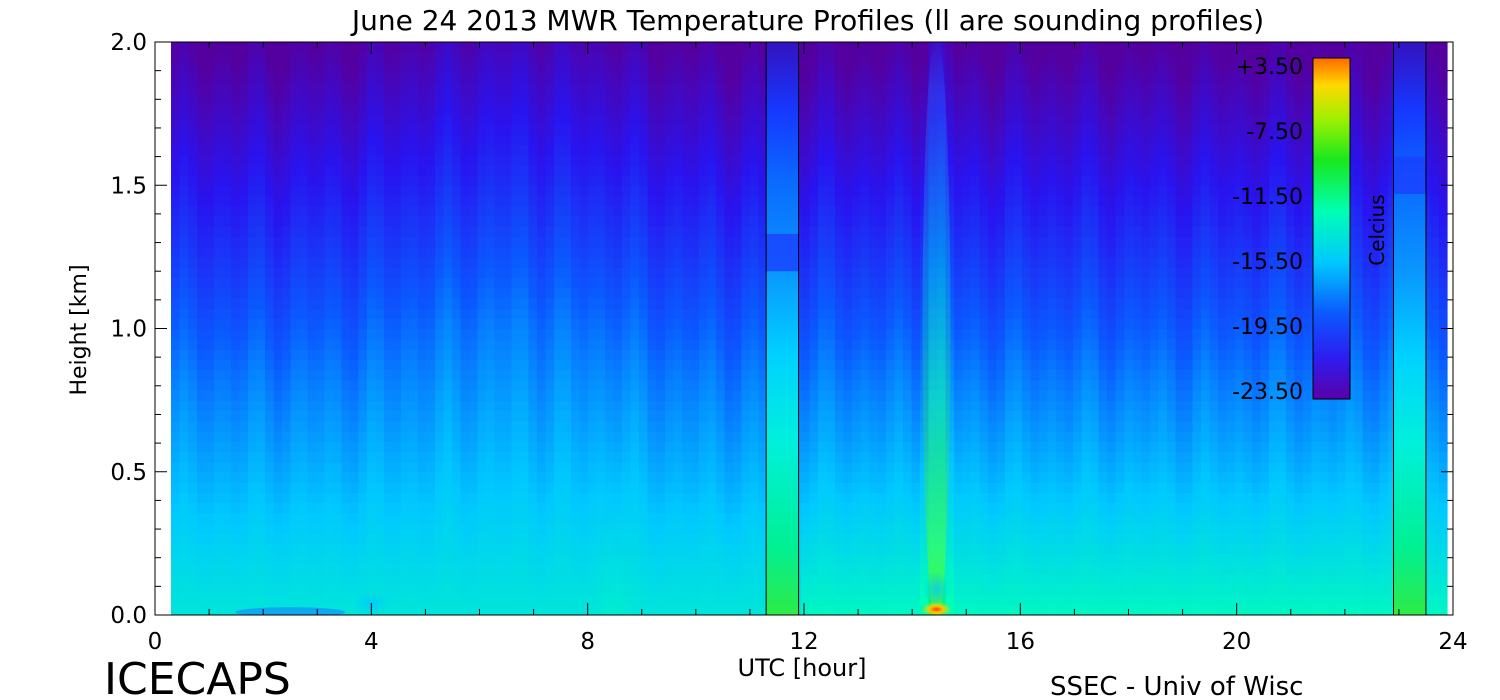  What do you see at coordinates (1267, 327) in the screenshot?
I see `colorbar-tick-label: -19.50` at bounding box center [1267, 327].